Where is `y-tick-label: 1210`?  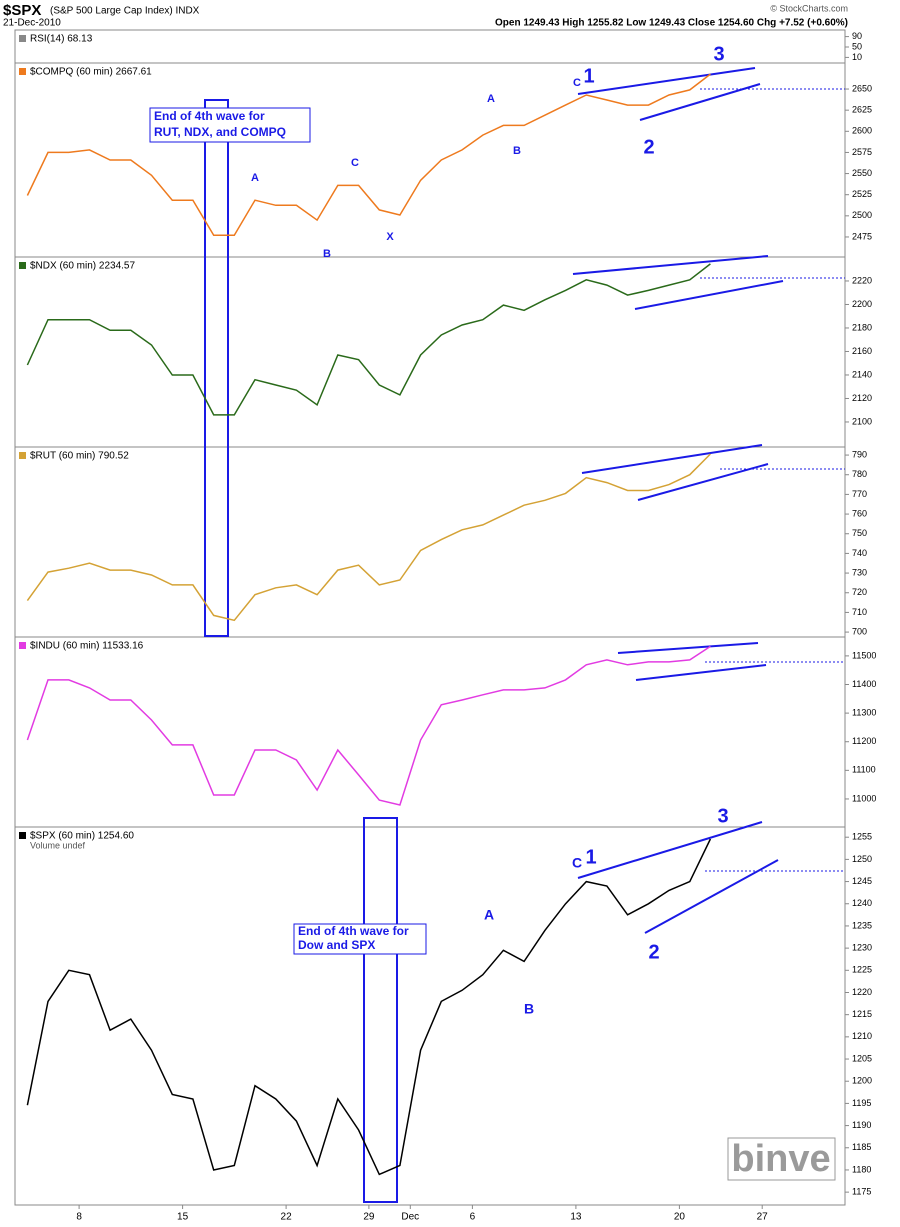
y-tick-label: 1210 is located at coordinates (862, 1036).